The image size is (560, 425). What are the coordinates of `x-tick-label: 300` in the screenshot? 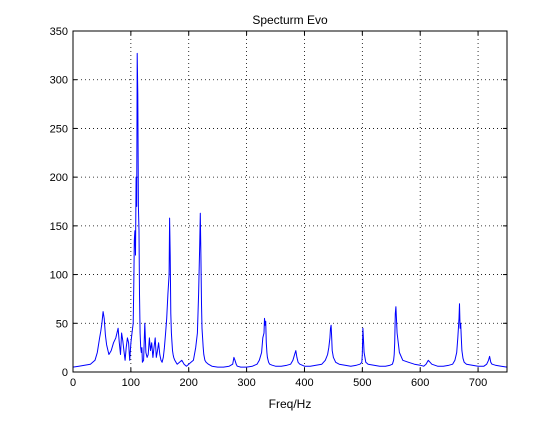 It's located at (246, 383).